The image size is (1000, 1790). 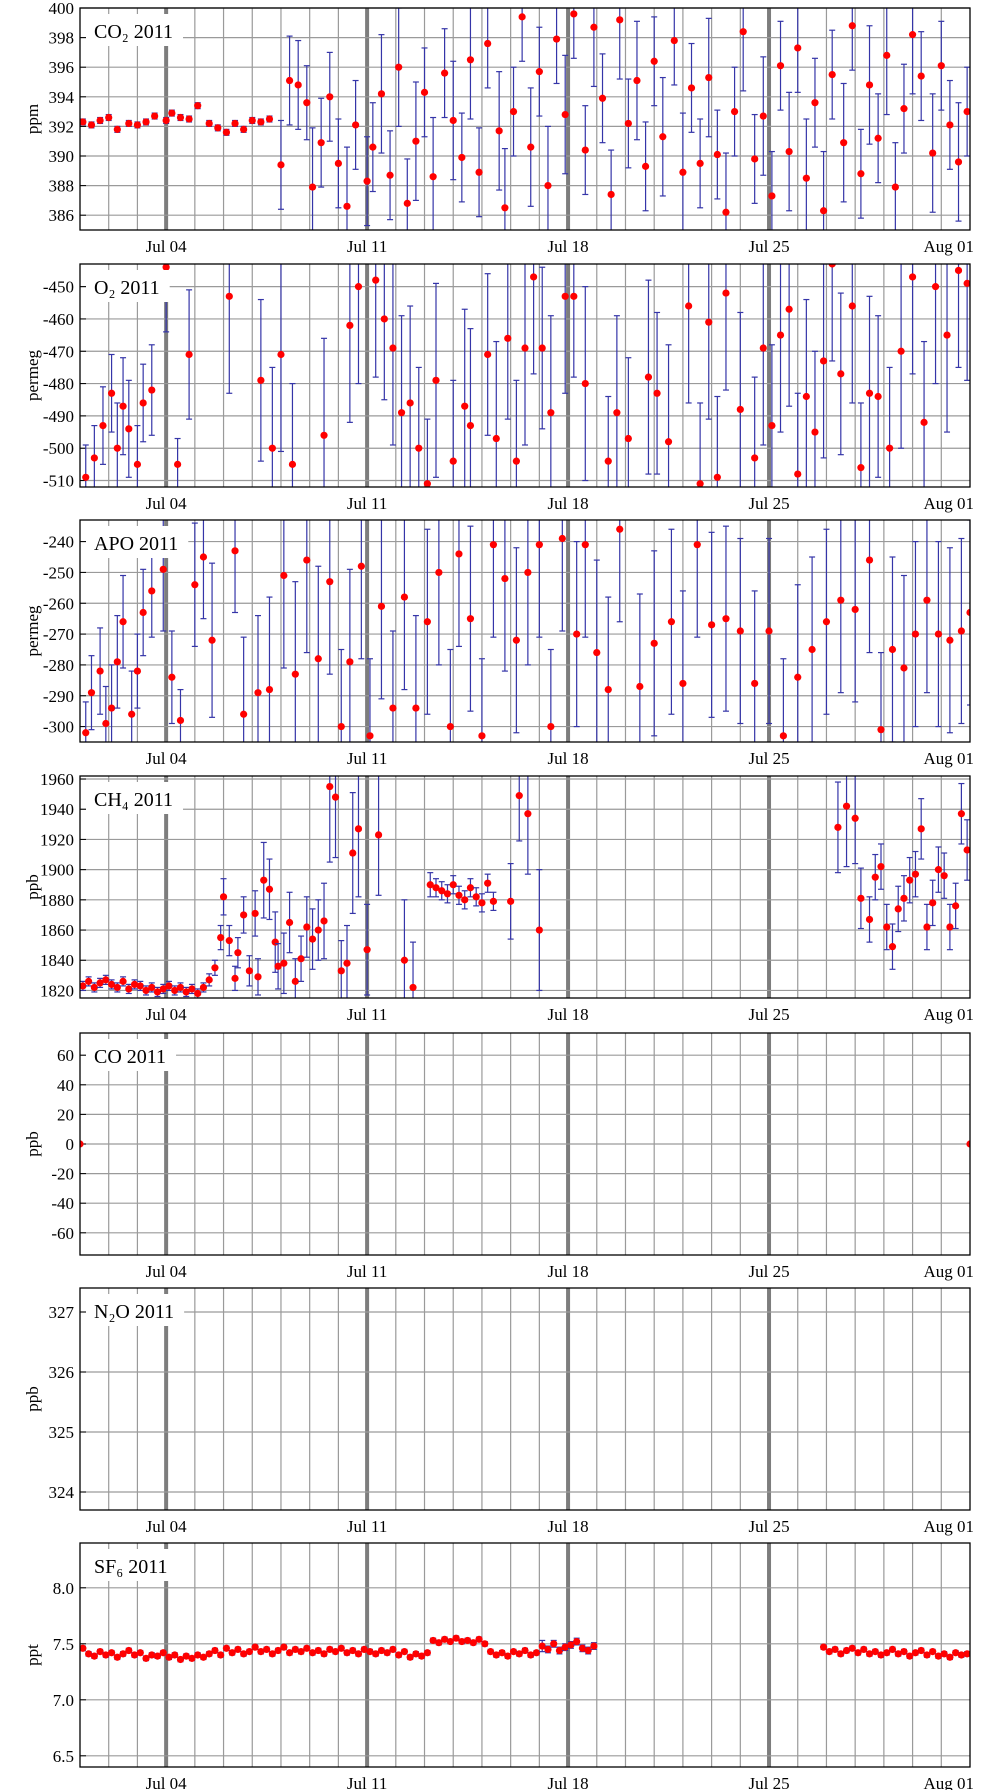 I want to click on data-n2o, so click(x=401, y=1528).